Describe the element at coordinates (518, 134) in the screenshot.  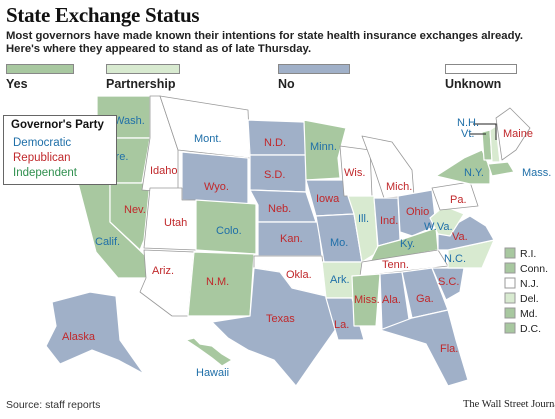
I see `state-label-maine: Maine` at that location.